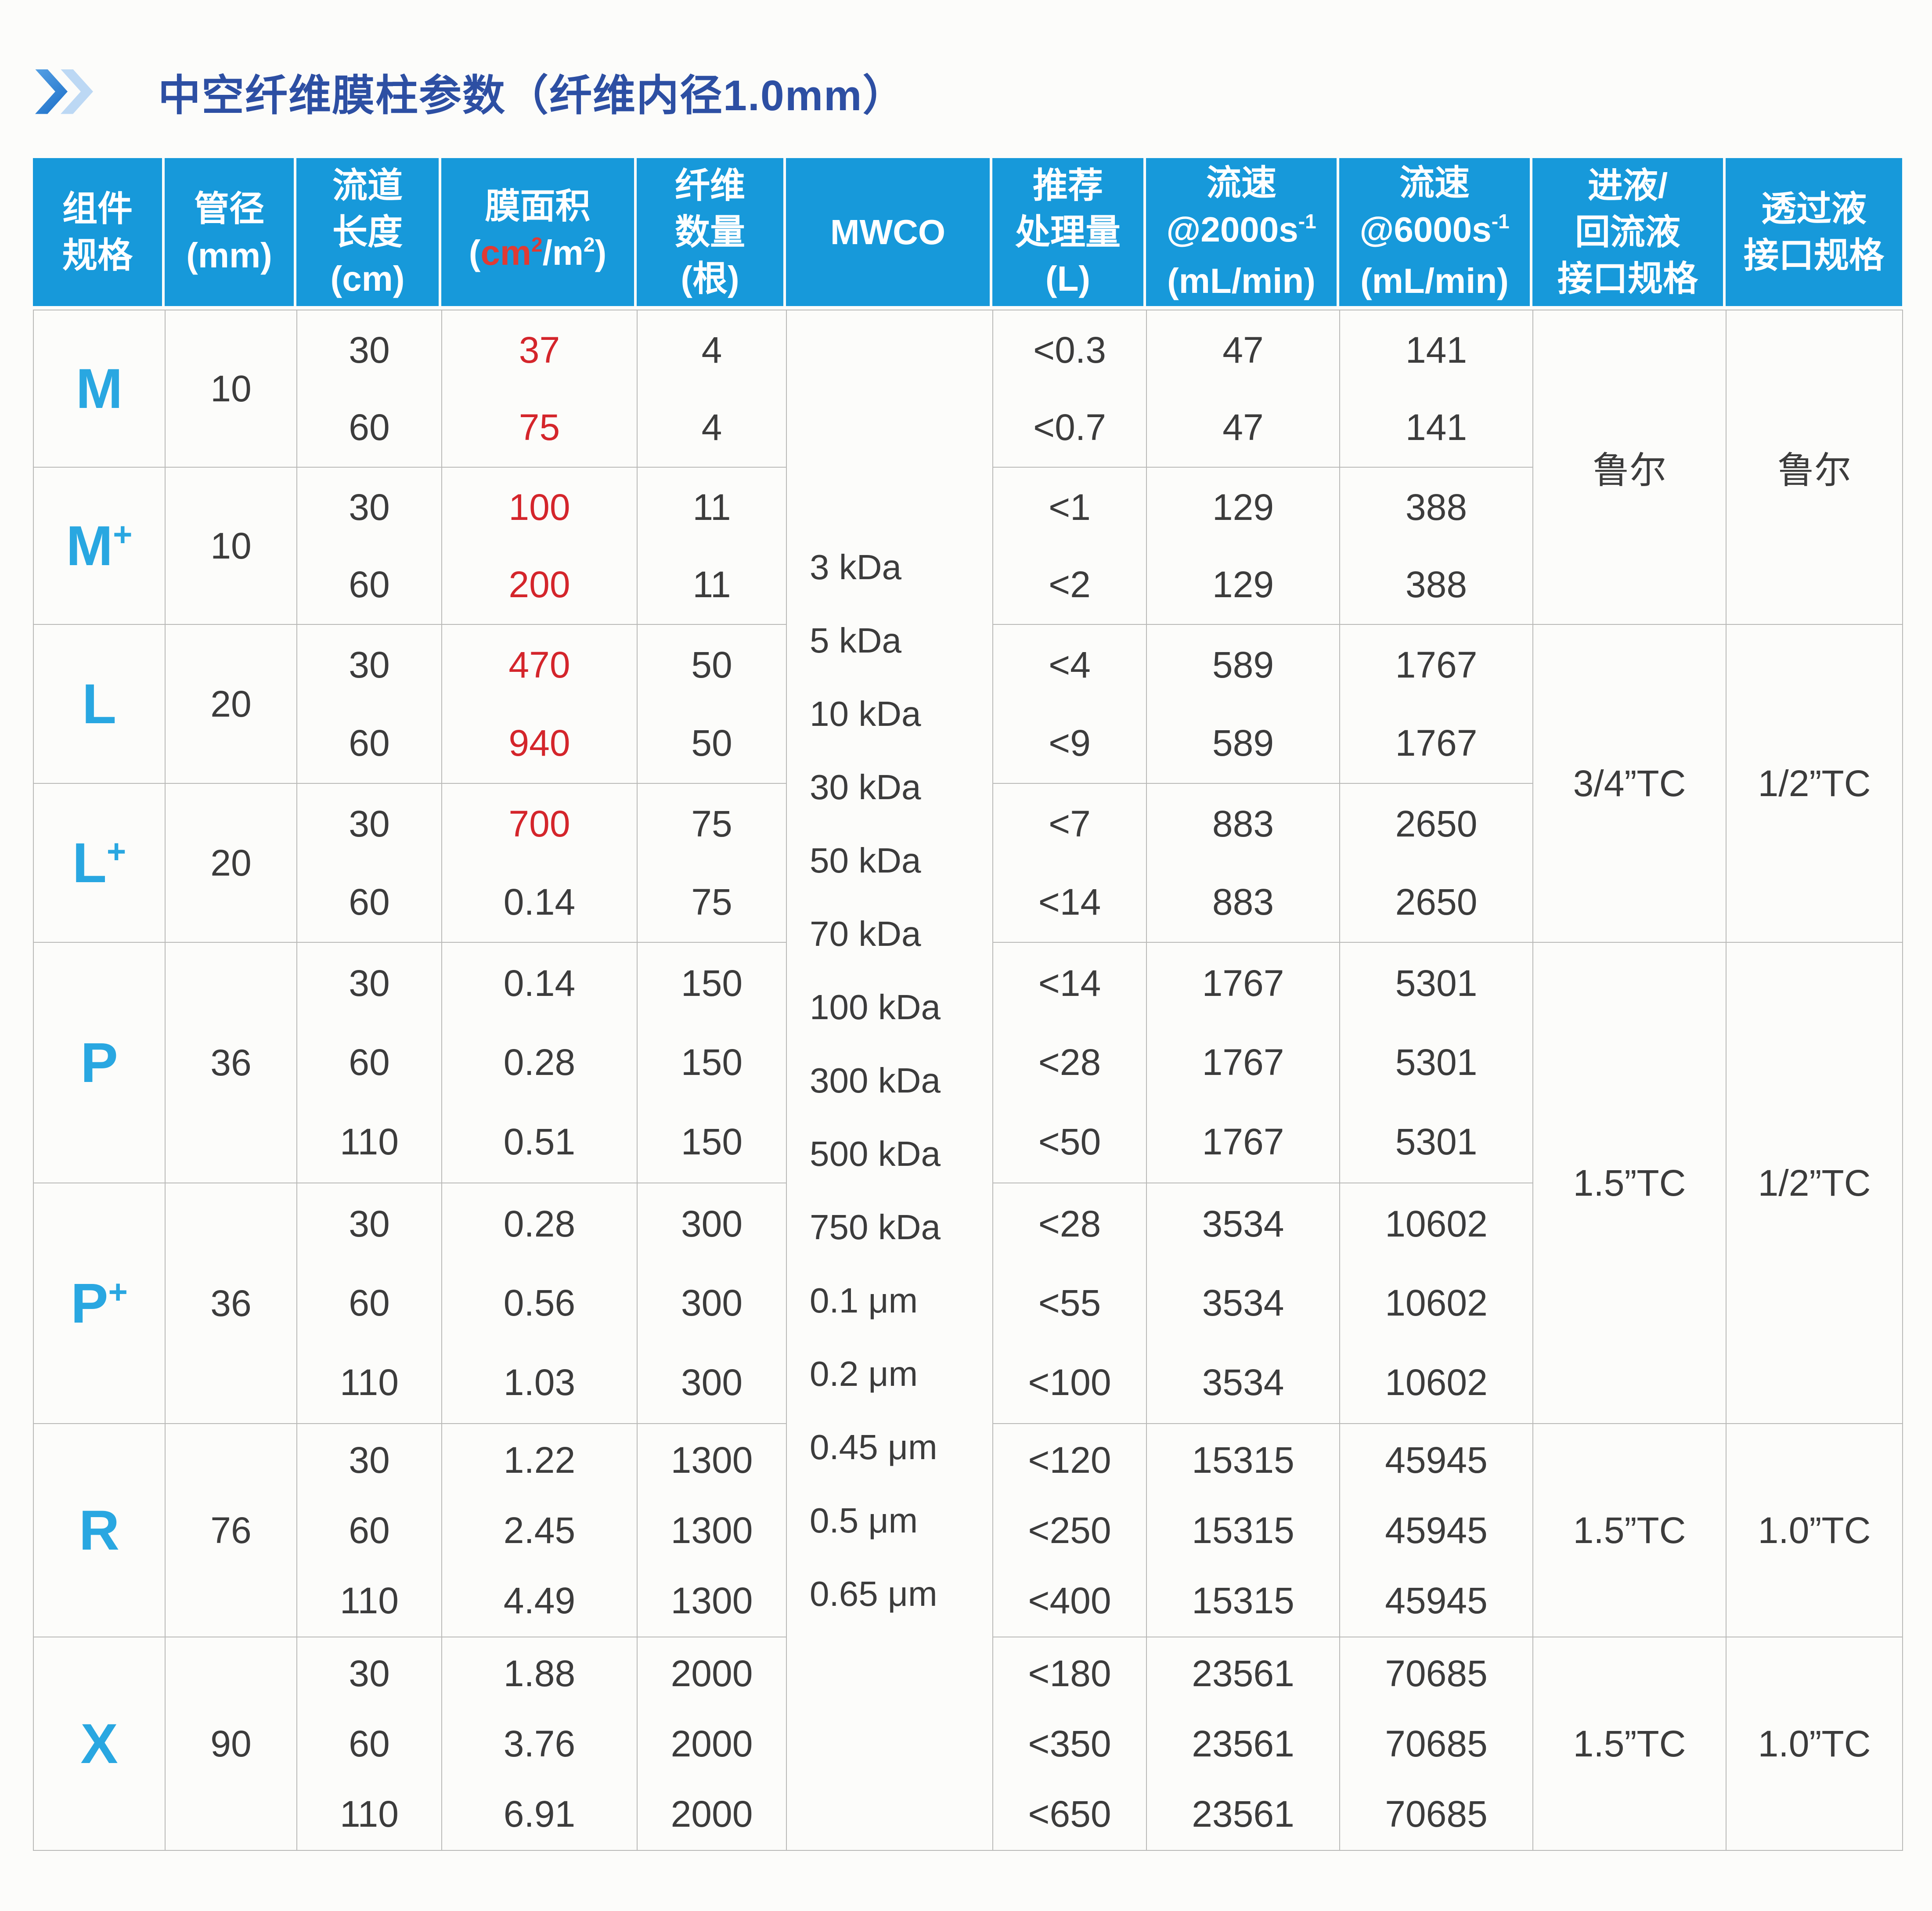  What do you see at coordinates (368, 232) in the screenshot?
I see `col-header-channel-length: 流道 长度 (cm)` at bounding box center [368, 232].